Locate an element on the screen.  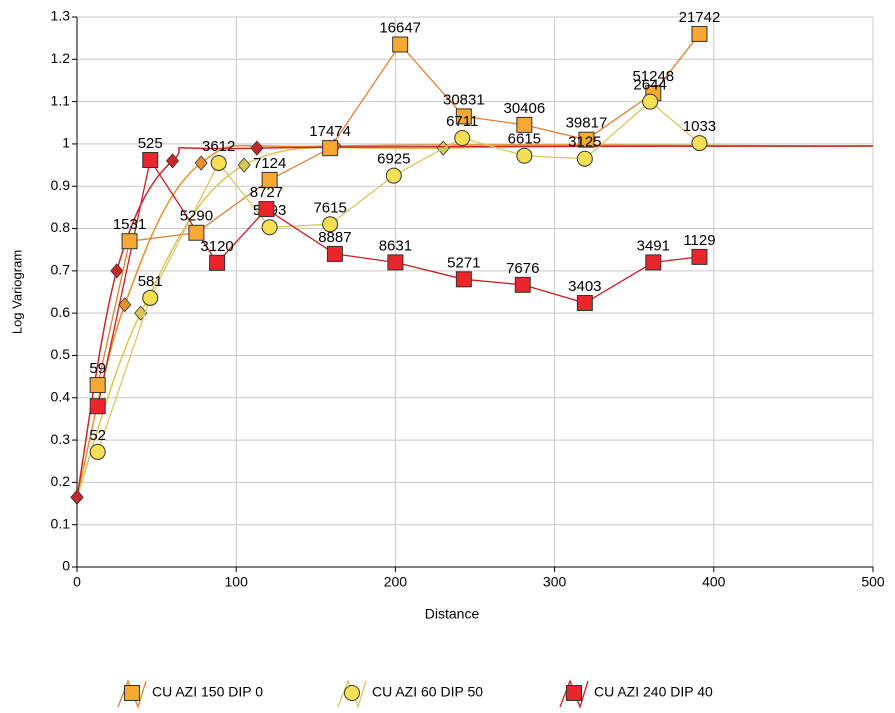
x-tick-label: 400 is located at coordinates (714, 582).